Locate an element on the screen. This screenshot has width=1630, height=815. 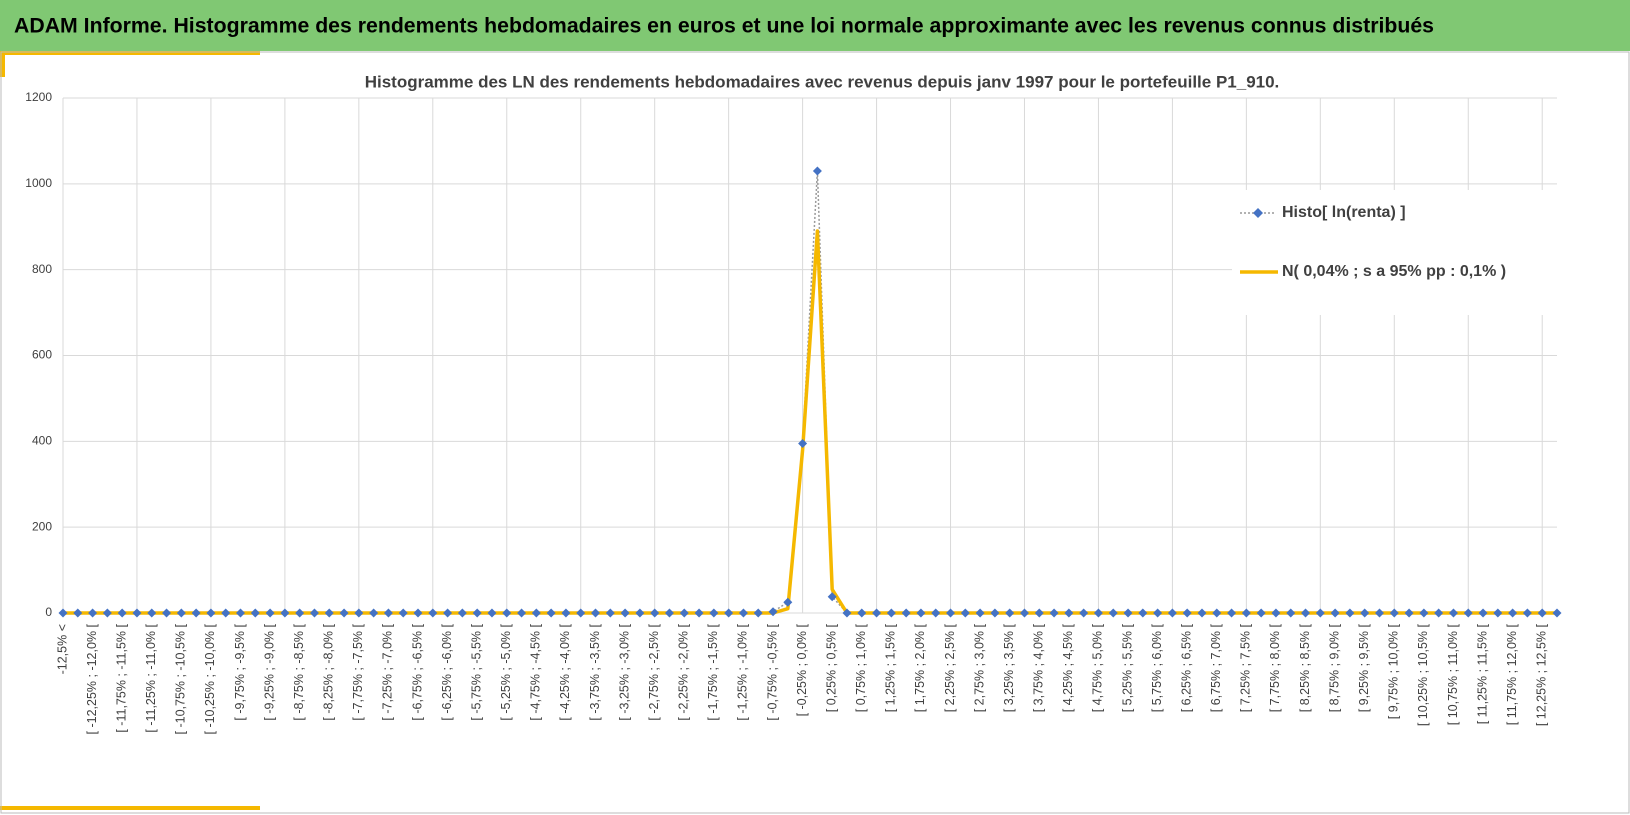
x-tick-label: [ 2,75% ; 3,0% [ is located at coordinates (979, 667).